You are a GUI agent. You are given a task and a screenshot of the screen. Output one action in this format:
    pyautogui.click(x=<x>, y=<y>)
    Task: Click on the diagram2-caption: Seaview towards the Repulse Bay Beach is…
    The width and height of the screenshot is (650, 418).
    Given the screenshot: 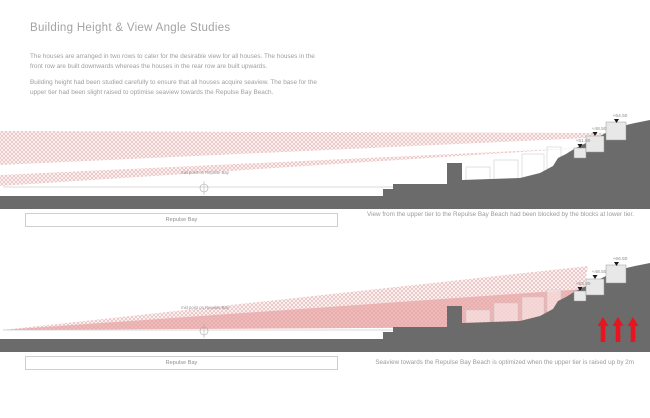 What is the action you would take?
    pyautogui.click(x=504, y=362)
    